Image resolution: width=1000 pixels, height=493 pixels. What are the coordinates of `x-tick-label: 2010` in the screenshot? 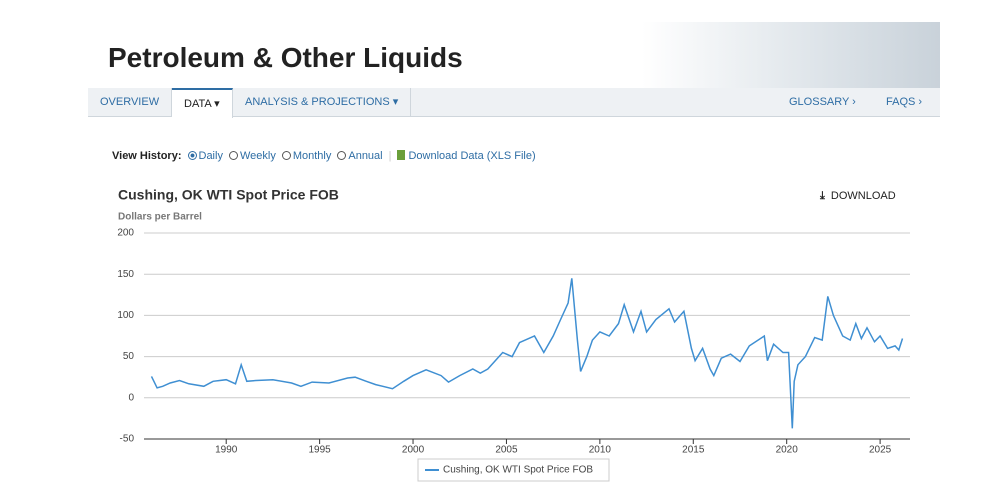 It's located at (600, 450).